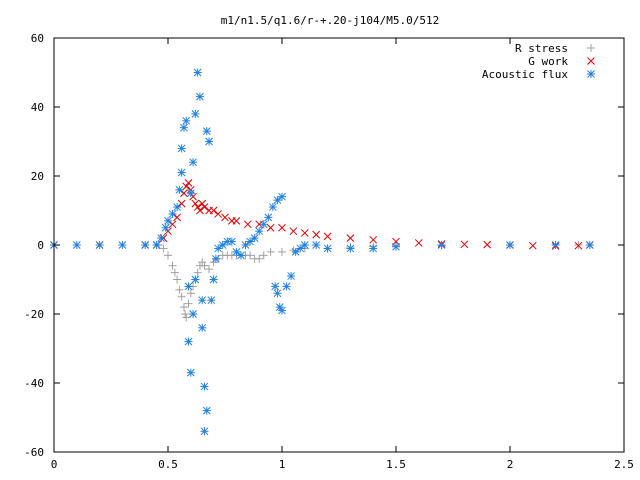 This screenshot has height=480, width=640. What do you see at coordinates (168, 464) in the screenshot?
I see `x-tick-label: 0.5` at bounding box center [168, 464].